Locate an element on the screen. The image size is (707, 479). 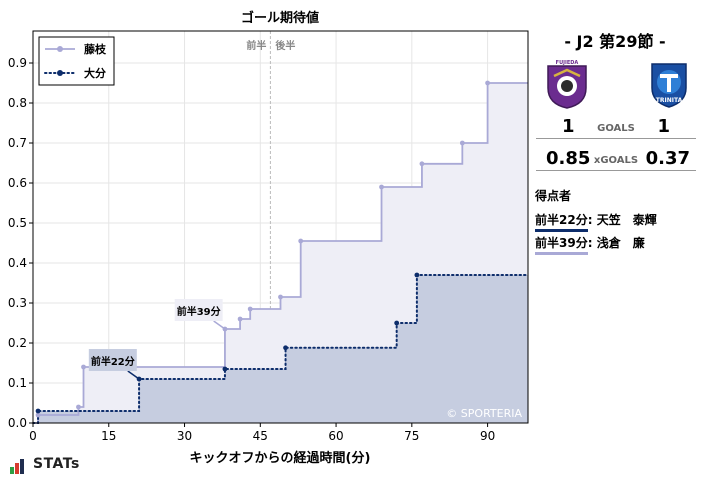
legend-box is located at coordinates (76, 61).